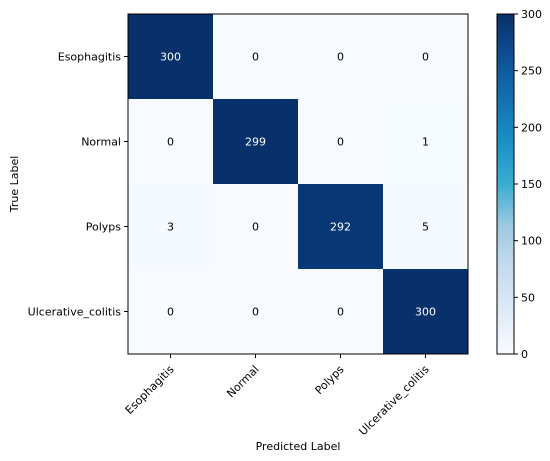 This screenshot has width=550, height=461. I want to click on cell-value-label: 5, so click(425, 227).